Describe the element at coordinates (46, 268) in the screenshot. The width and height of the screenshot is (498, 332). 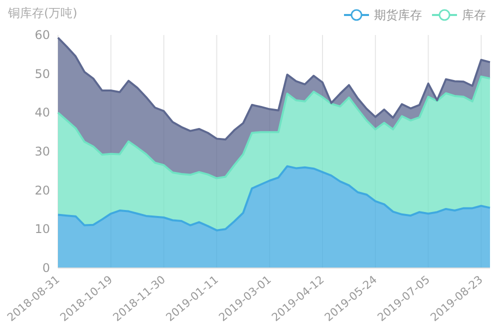
I see `y-tick-label: 0` at that location.